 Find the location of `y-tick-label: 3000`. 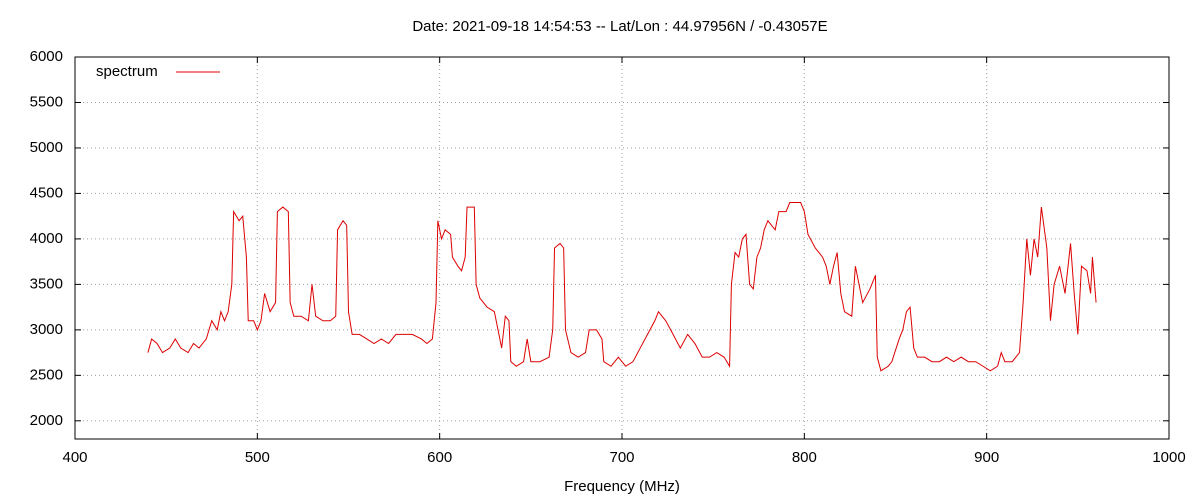

y-tick-label: 3000 is located at coordinates (46, 329).